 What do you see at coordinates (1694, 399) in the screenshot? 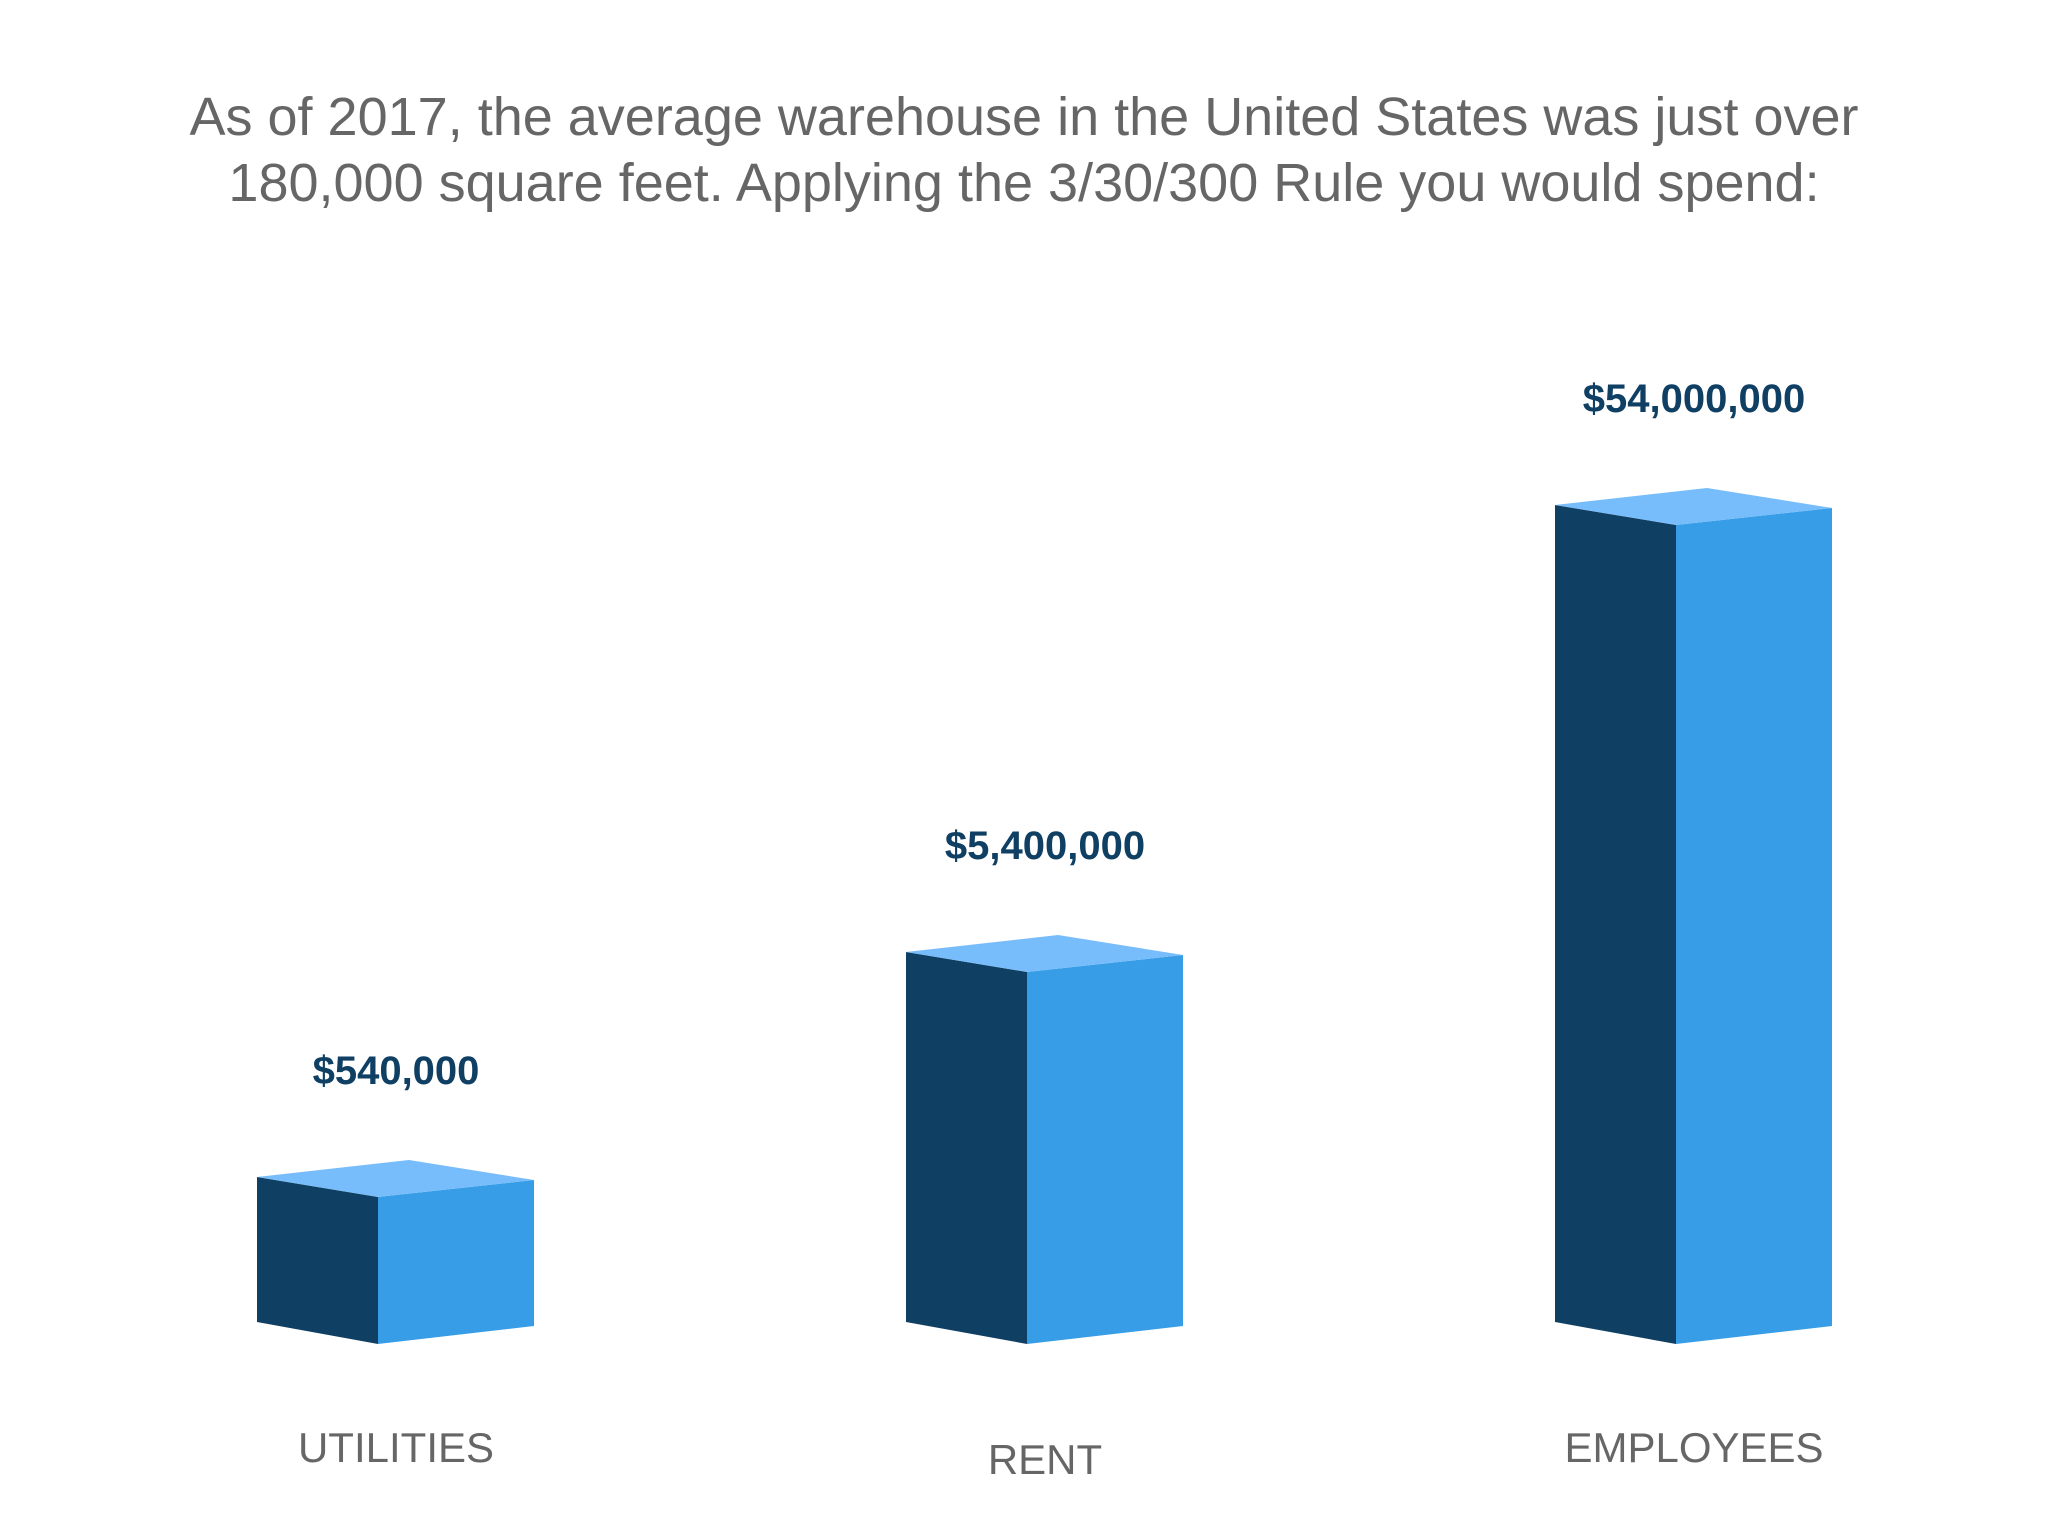
I see `data-label-employees: $54,000,000` at bounding box center [1694, 399].